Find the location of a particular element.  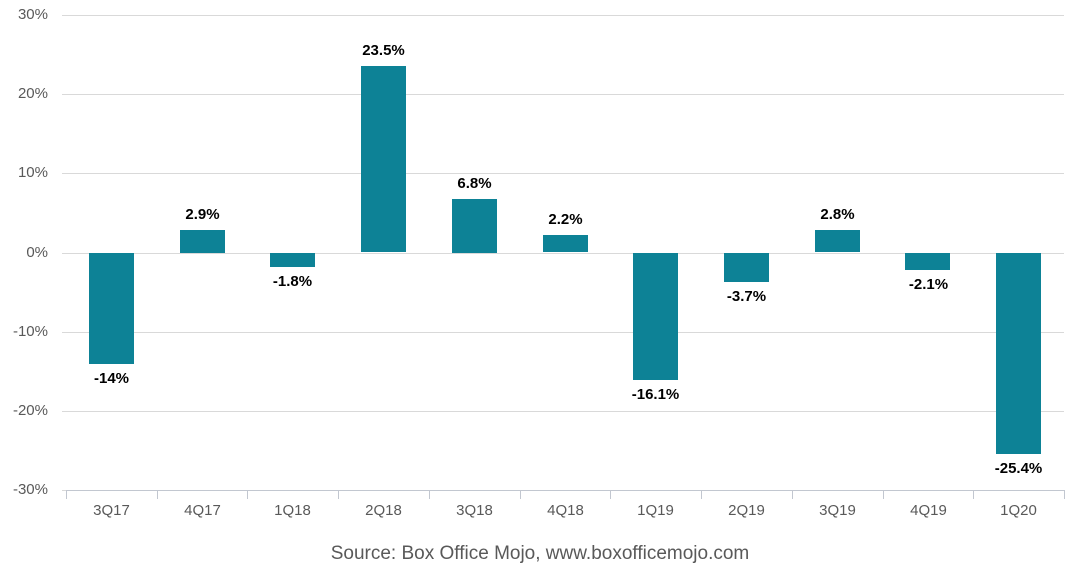

x-tick-label: 4Q18 is located at coordinates (565, 510).